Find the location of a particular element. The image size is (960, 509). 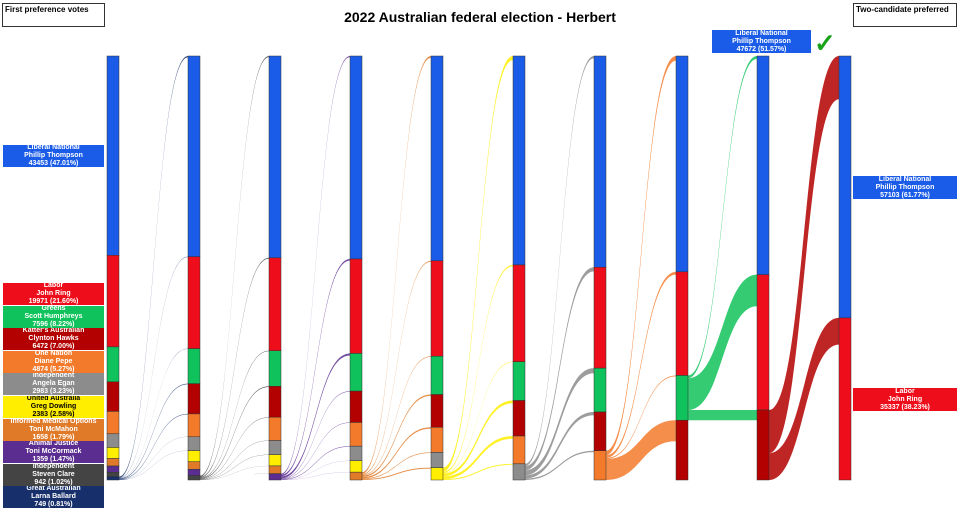

candidate-label: Independent Steven Clare 942 (1.02%) is located at coordinates (53, 474).